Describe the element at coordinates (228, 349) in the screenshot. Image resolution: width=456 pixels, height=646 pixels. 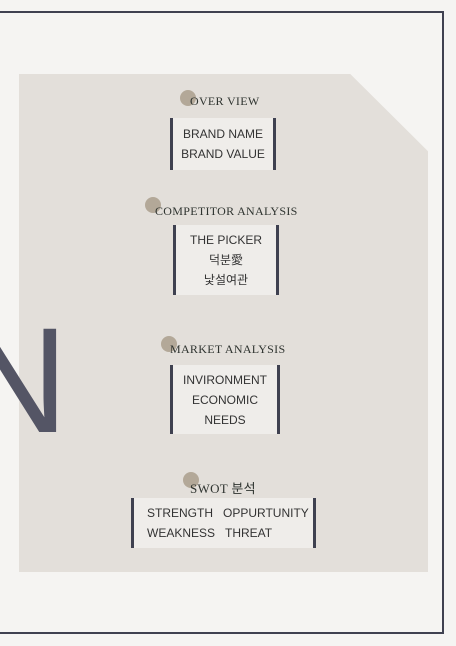
I see `market-heading: MARKET ANALYSIS` at that location.